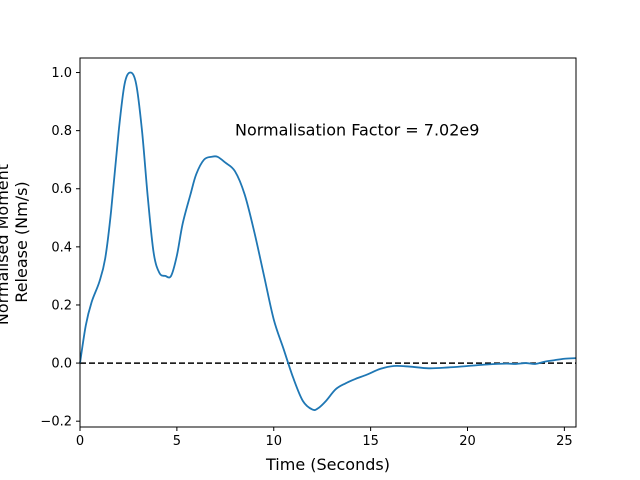 The image size is (640, 480). I want to click on y-tick-label: 0.2, so click(61, 305).